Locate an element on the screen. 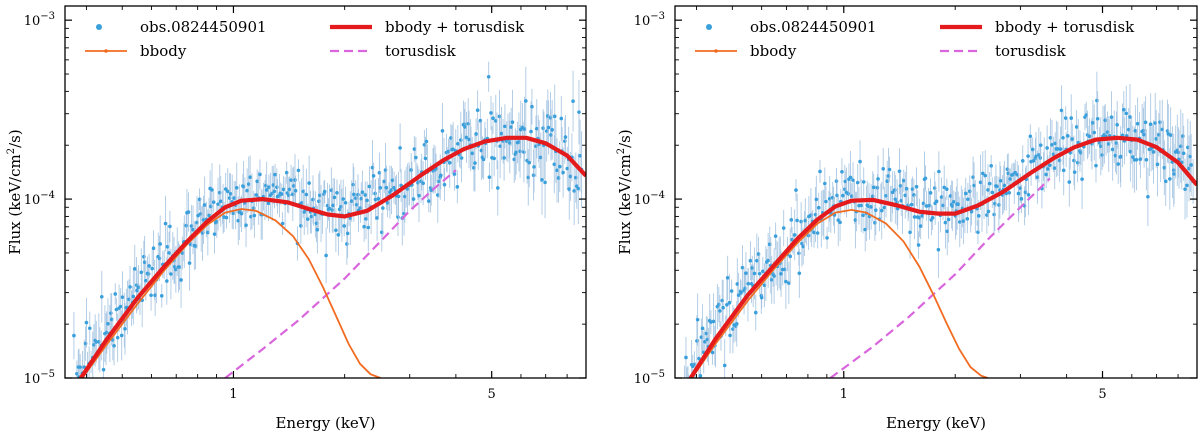  legend-label: bbody is located at coordinates (163, 51).